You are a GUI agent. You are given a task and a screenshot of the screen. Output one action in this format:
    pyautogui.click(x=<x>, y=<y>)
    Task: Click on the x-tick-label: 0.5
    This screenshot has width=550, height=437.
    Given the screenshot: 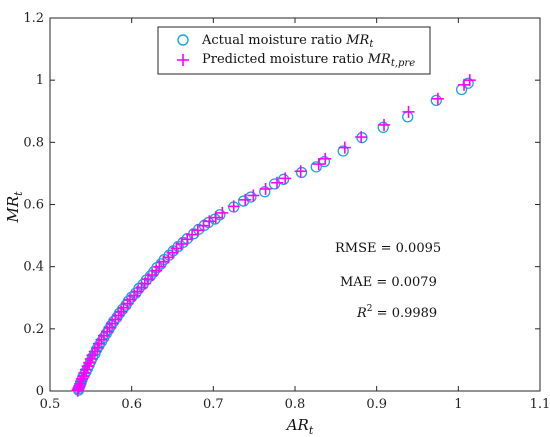 What is the action you would take?
    pyautogui.click(x=50, y=404)
    